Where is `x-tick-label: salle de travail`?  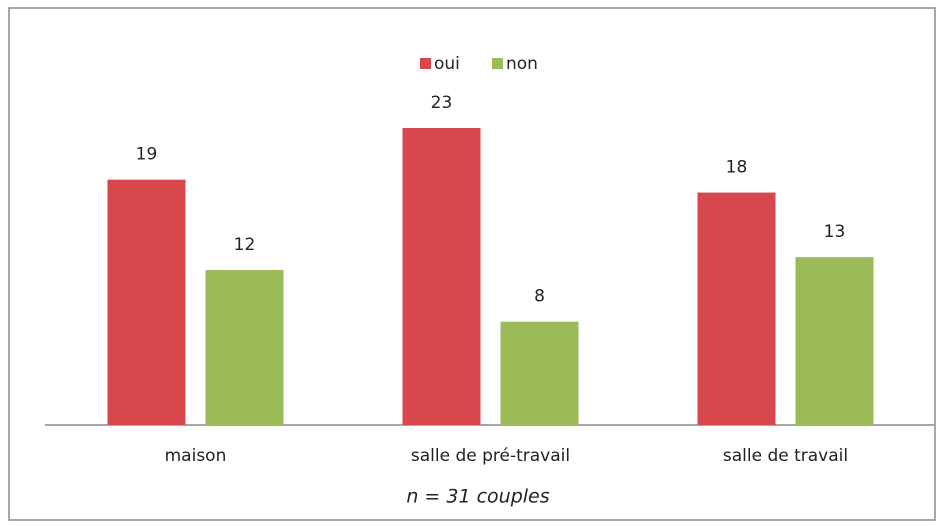 x-tick-label: salle de travail is located at coordinates (785, 456).